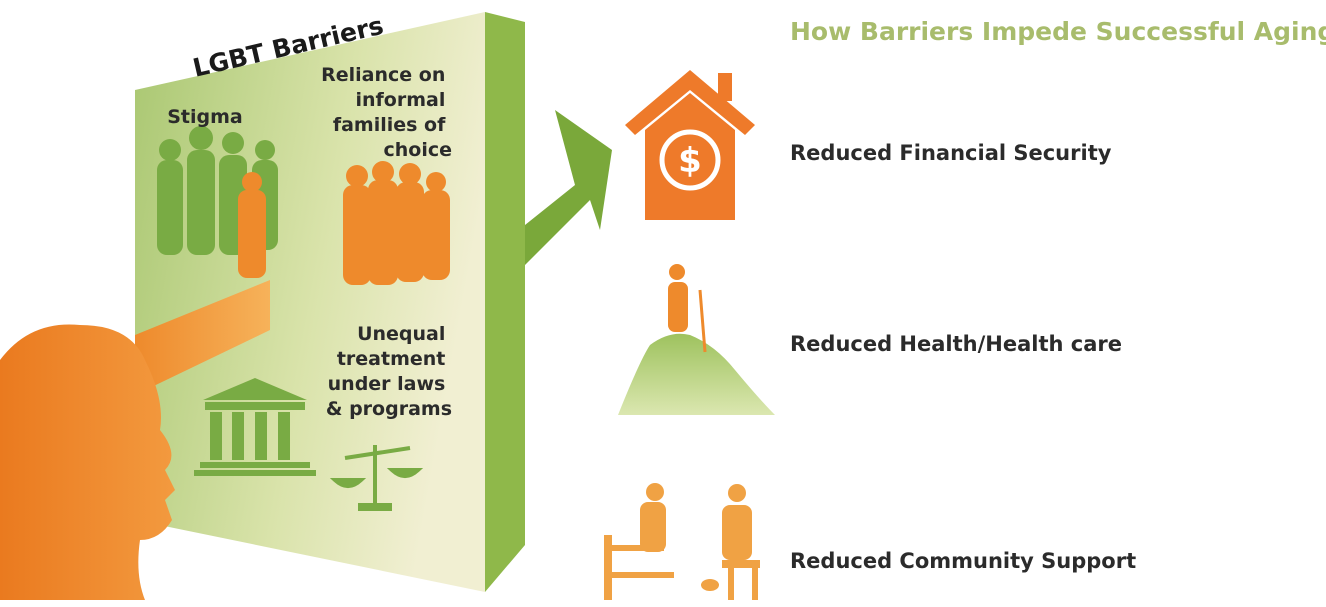 This screenshot has height=607, width=1326. I want to click on barrier-line: Stigma, so click(205, 117).